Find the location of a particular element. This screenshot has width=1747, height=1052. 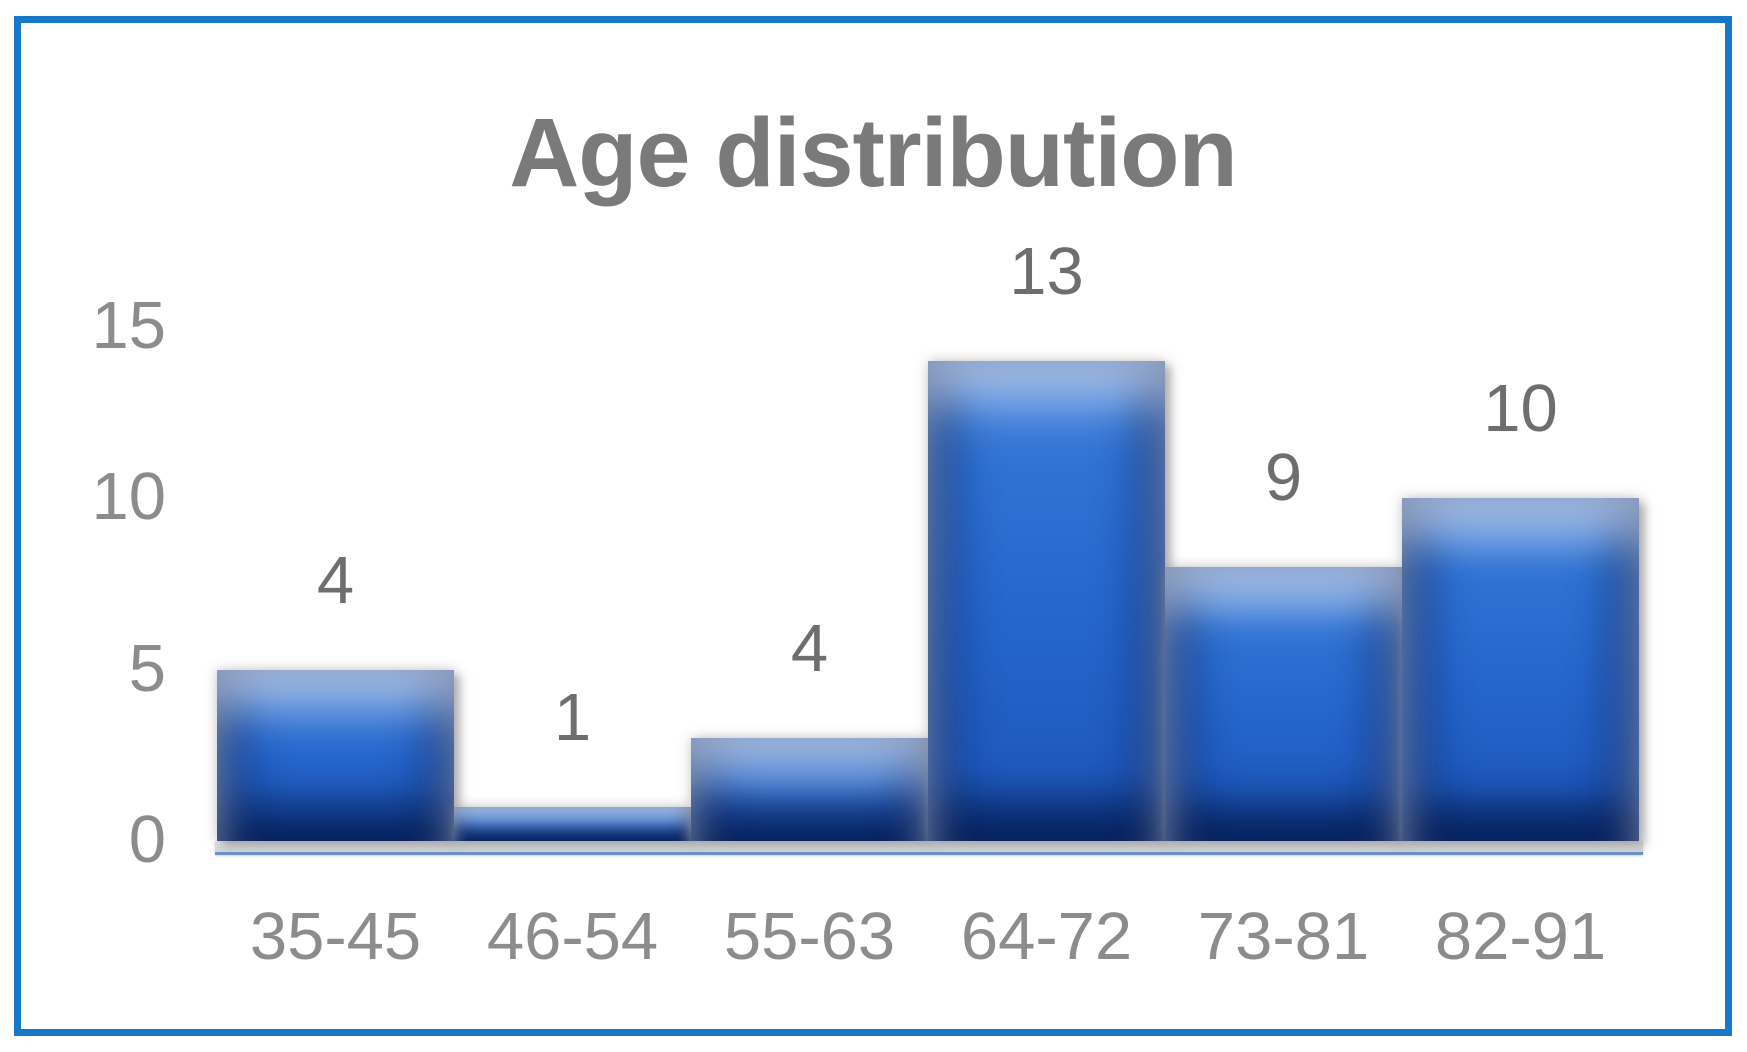

chart-title: Age distribution is located at coordinates (873, 152).